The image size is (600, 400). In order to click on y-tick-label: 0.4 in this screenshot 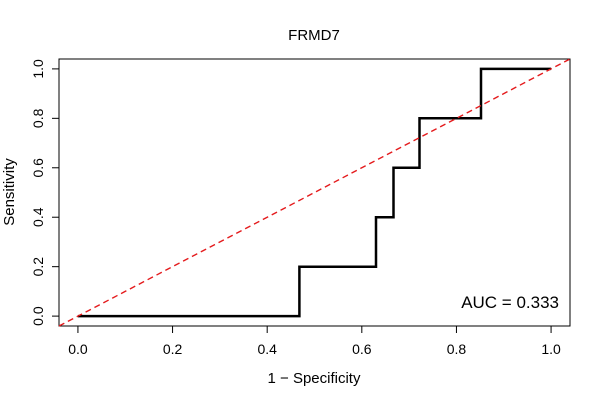, I will do `click(38, 217)`.